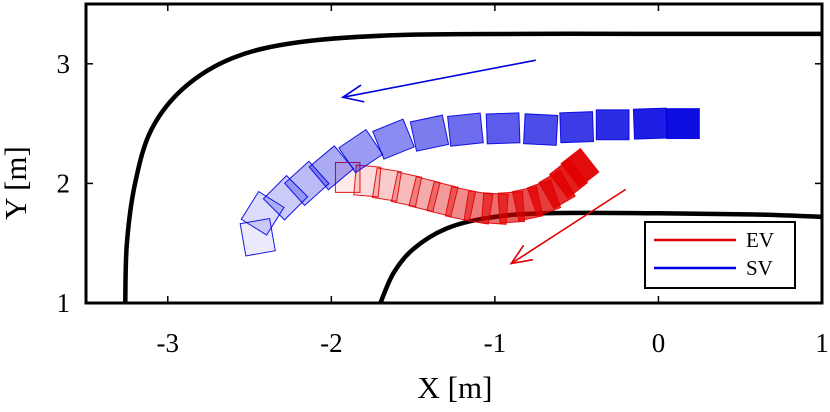 The image size is (830, 412). I want to click on sv-arrowhead, so click(352, 93).